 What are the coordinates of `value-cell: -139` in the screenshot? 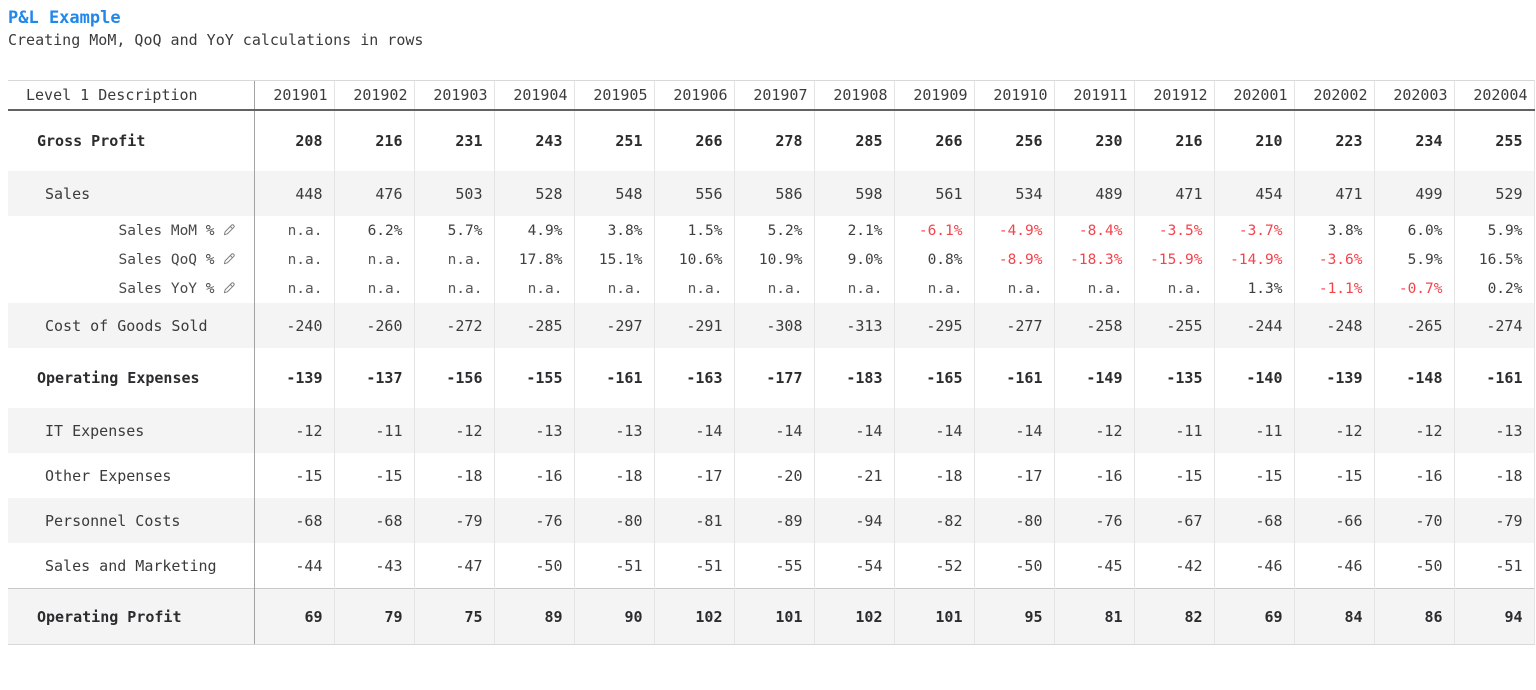 It's located at (1333, 378).